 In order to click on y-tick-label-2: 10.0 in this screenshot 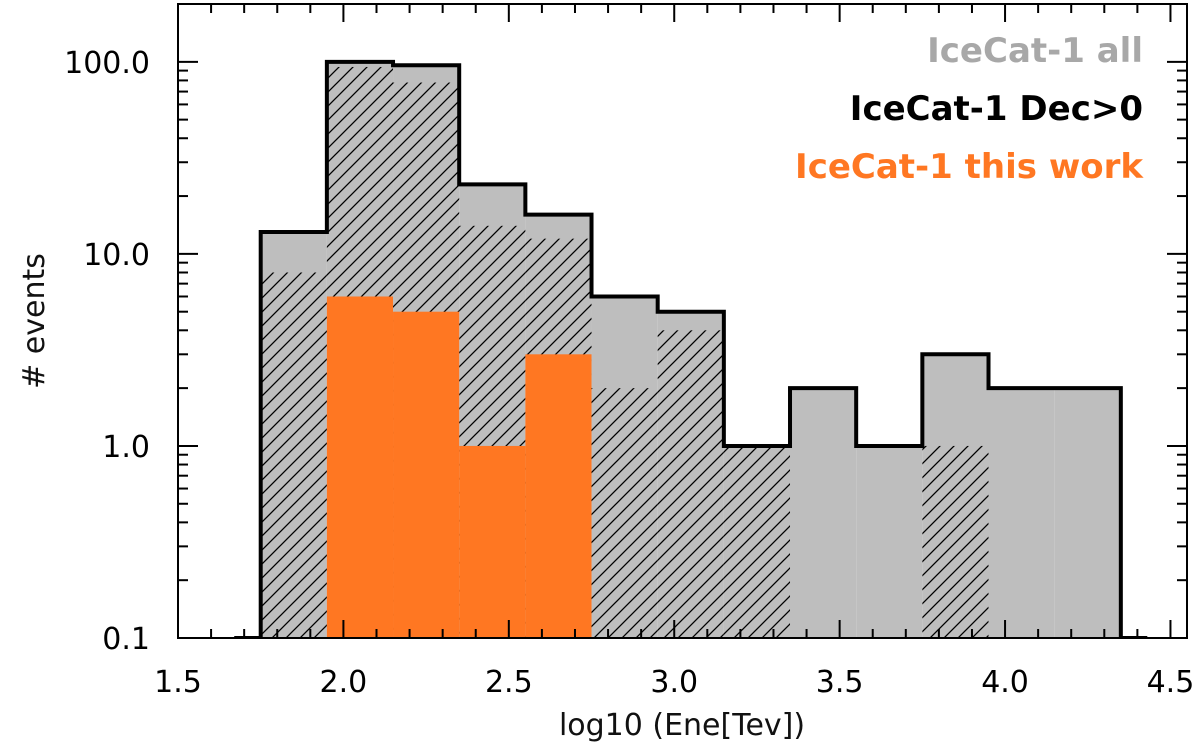, I will do `click(116, 255)`.